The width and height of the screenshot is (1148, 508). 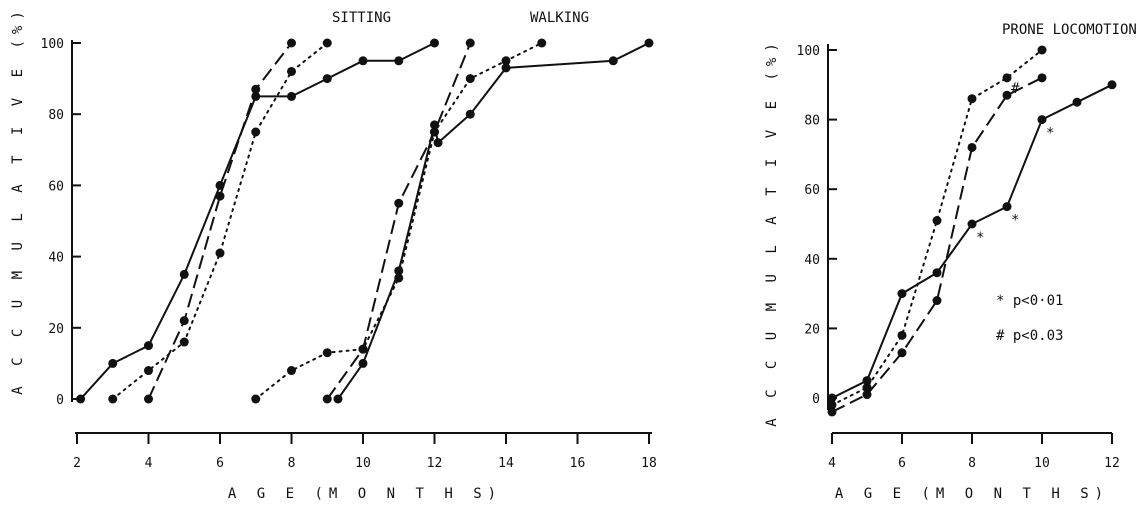 I want to click on right-x-axis-label: A G E (M O N T H S), so click(x=972, y=494).